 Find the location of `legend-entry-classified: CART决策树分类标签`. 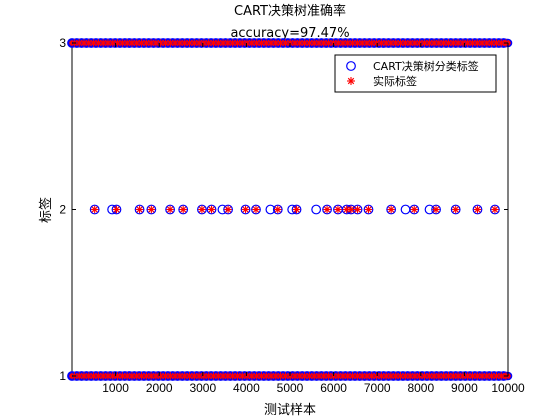

legend-entry-classified: CART决策树分类标签 is located at coordinates (426, 66).